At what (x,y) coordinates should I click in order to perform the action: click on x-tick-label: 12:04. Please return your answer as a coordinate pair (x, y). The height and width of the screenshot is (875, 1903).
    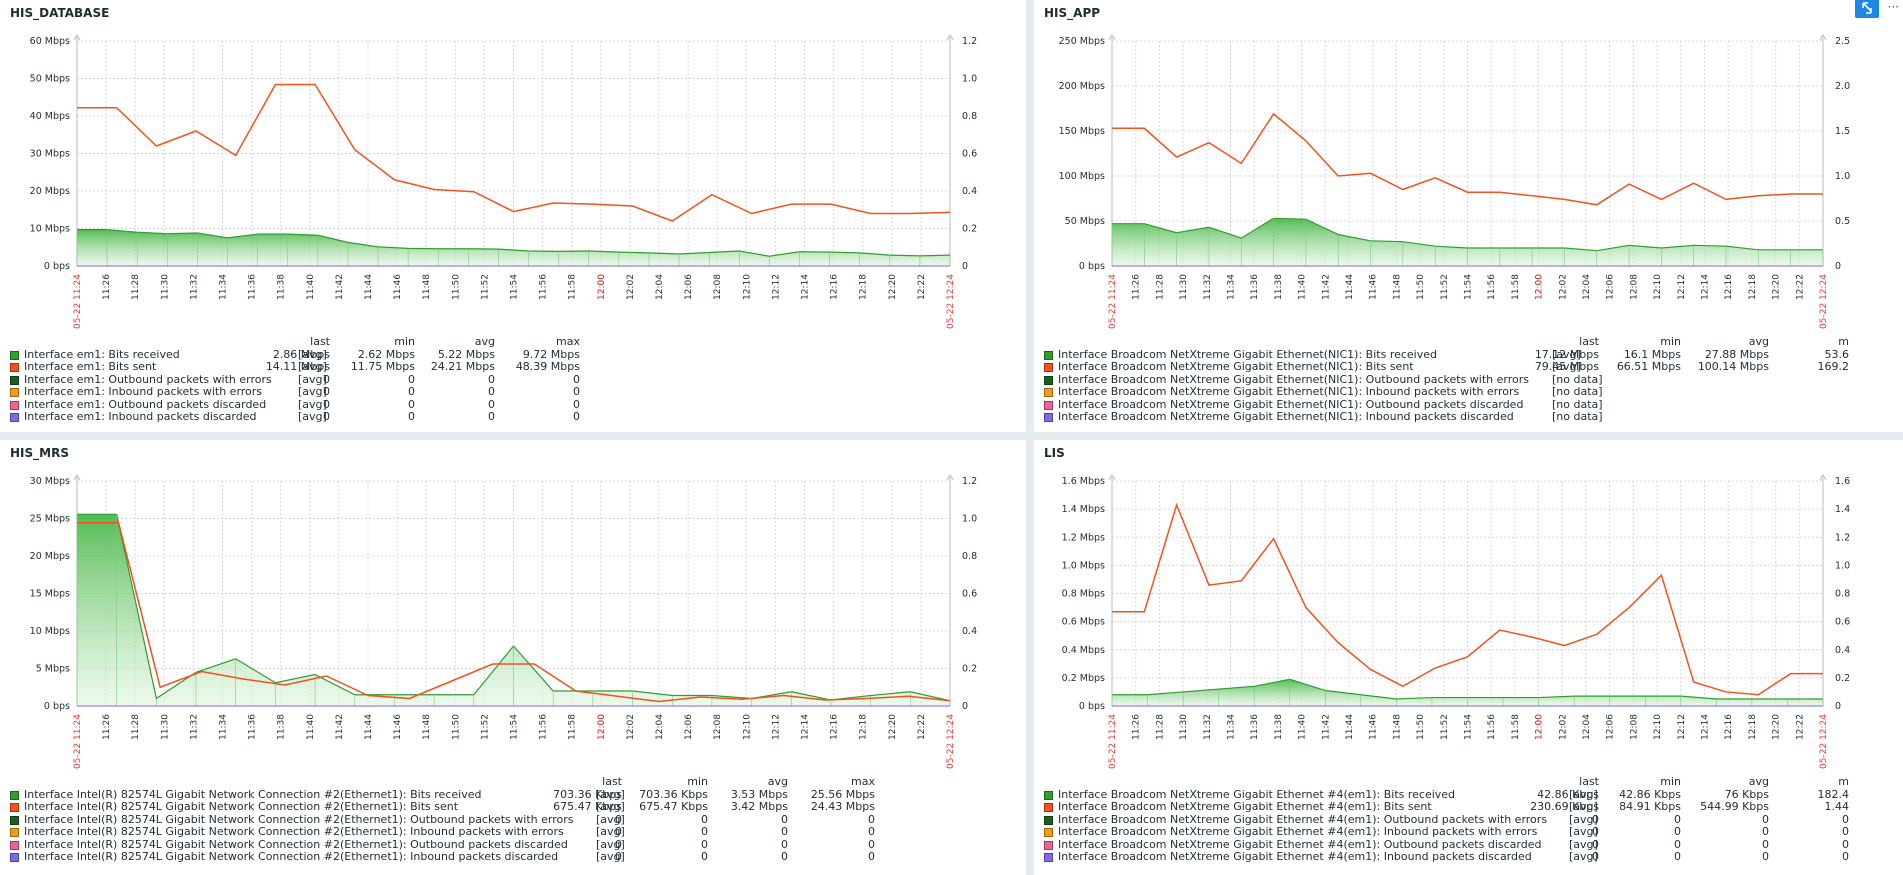
    Looking at the image, I should click on (1587, 287).